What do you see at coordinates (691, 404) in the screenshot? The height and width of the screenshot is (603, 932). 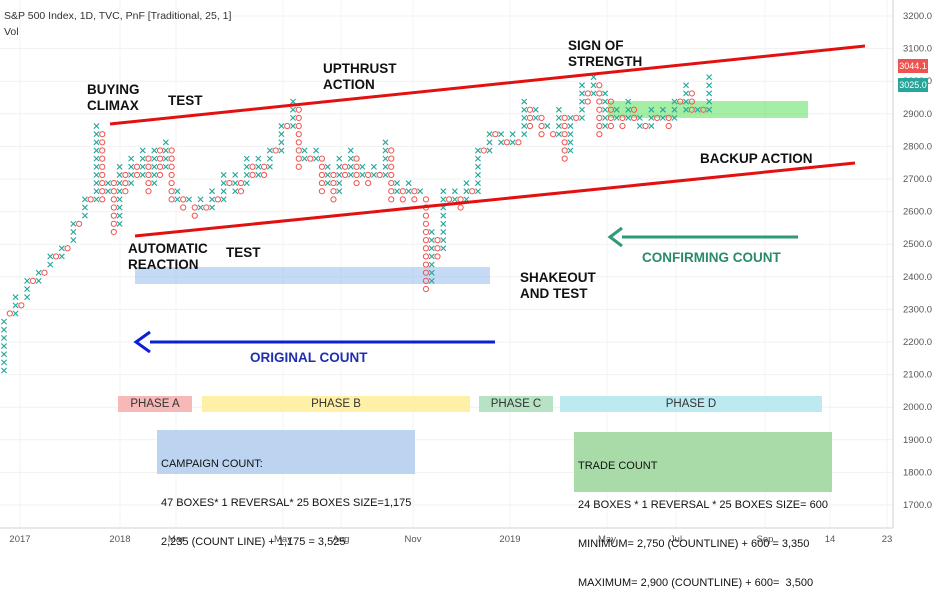 I see `phase-d-label: PHASE D` at bounding box center [691, 404].